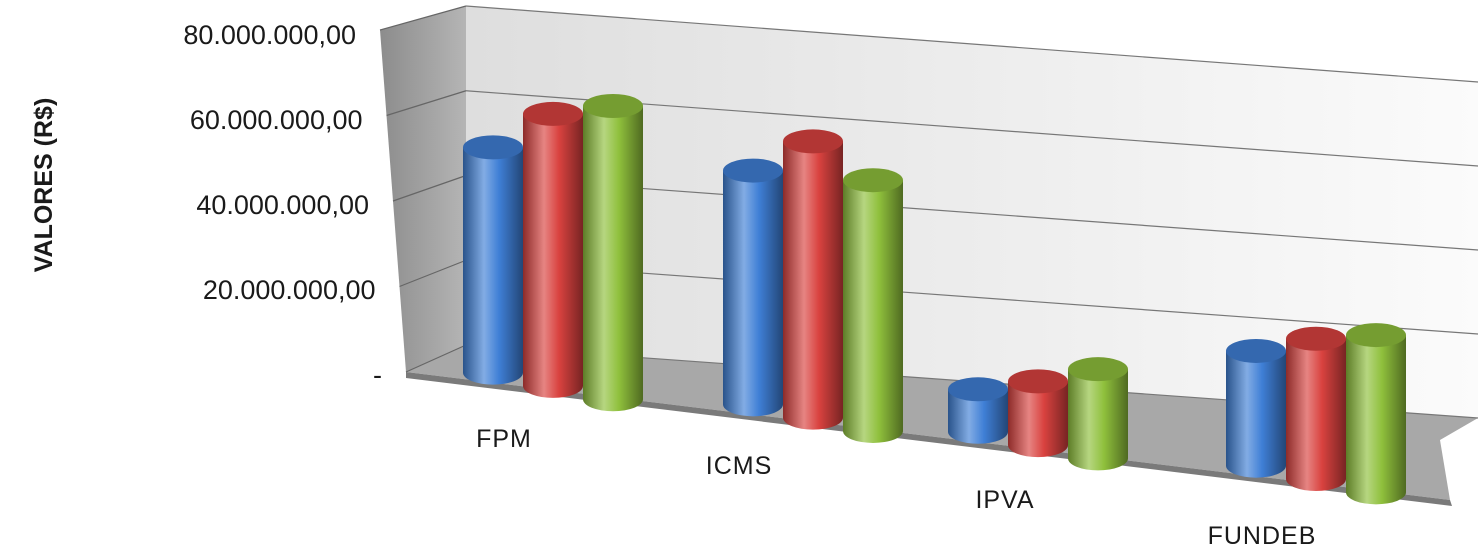  I want to click on x-category-label: FUNDEB, so click(1262, 536).